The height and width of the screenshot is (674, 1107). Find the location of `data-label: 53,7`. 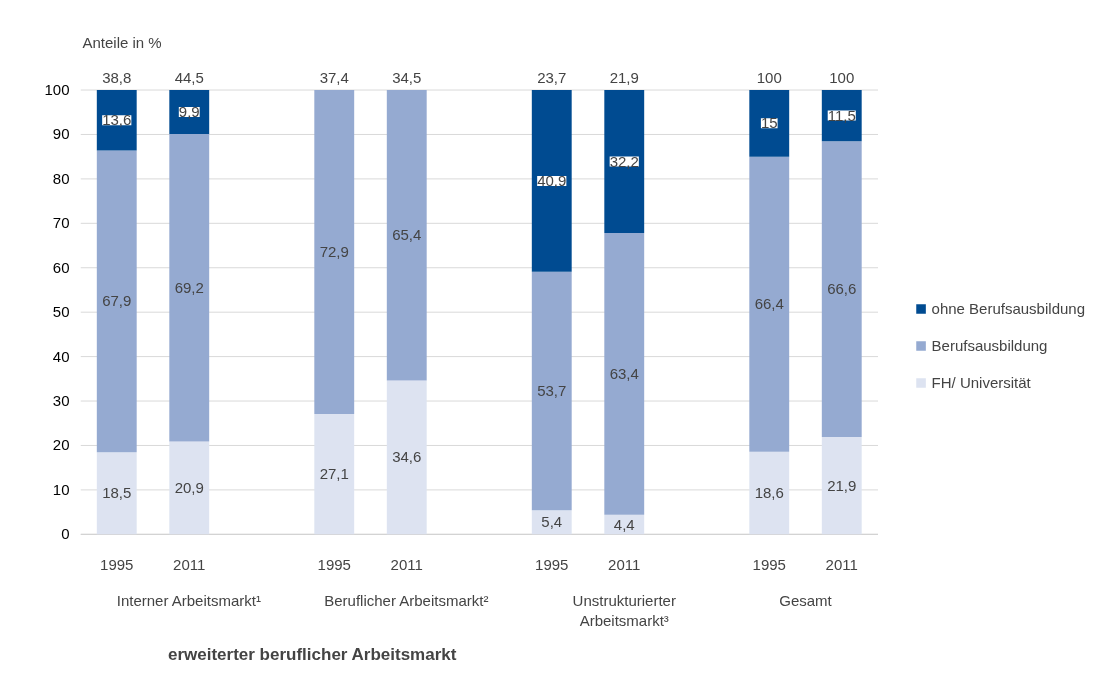

data-label: 53,7 is located at coordinates (552, 391).